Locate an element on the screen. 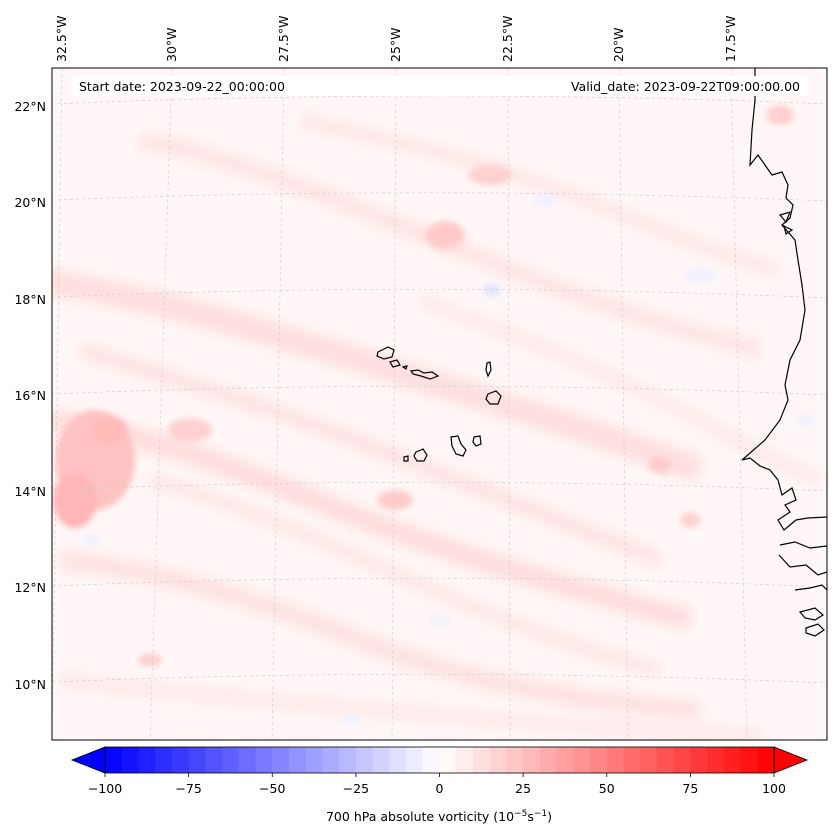  lat-label: 12°N is located at coordinates (30, 587).